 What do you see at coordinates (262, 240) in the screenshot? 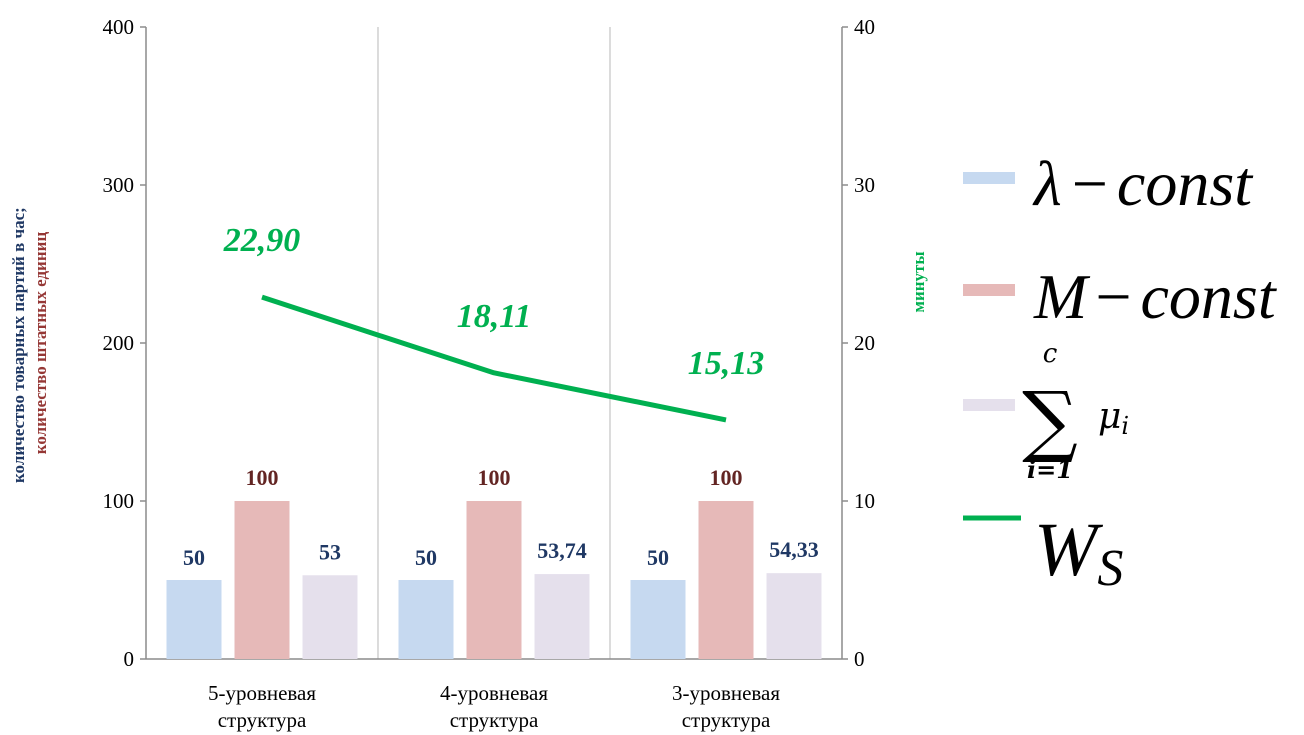
I see `line-data-label: 22,90` at bounding box center [262, 240].